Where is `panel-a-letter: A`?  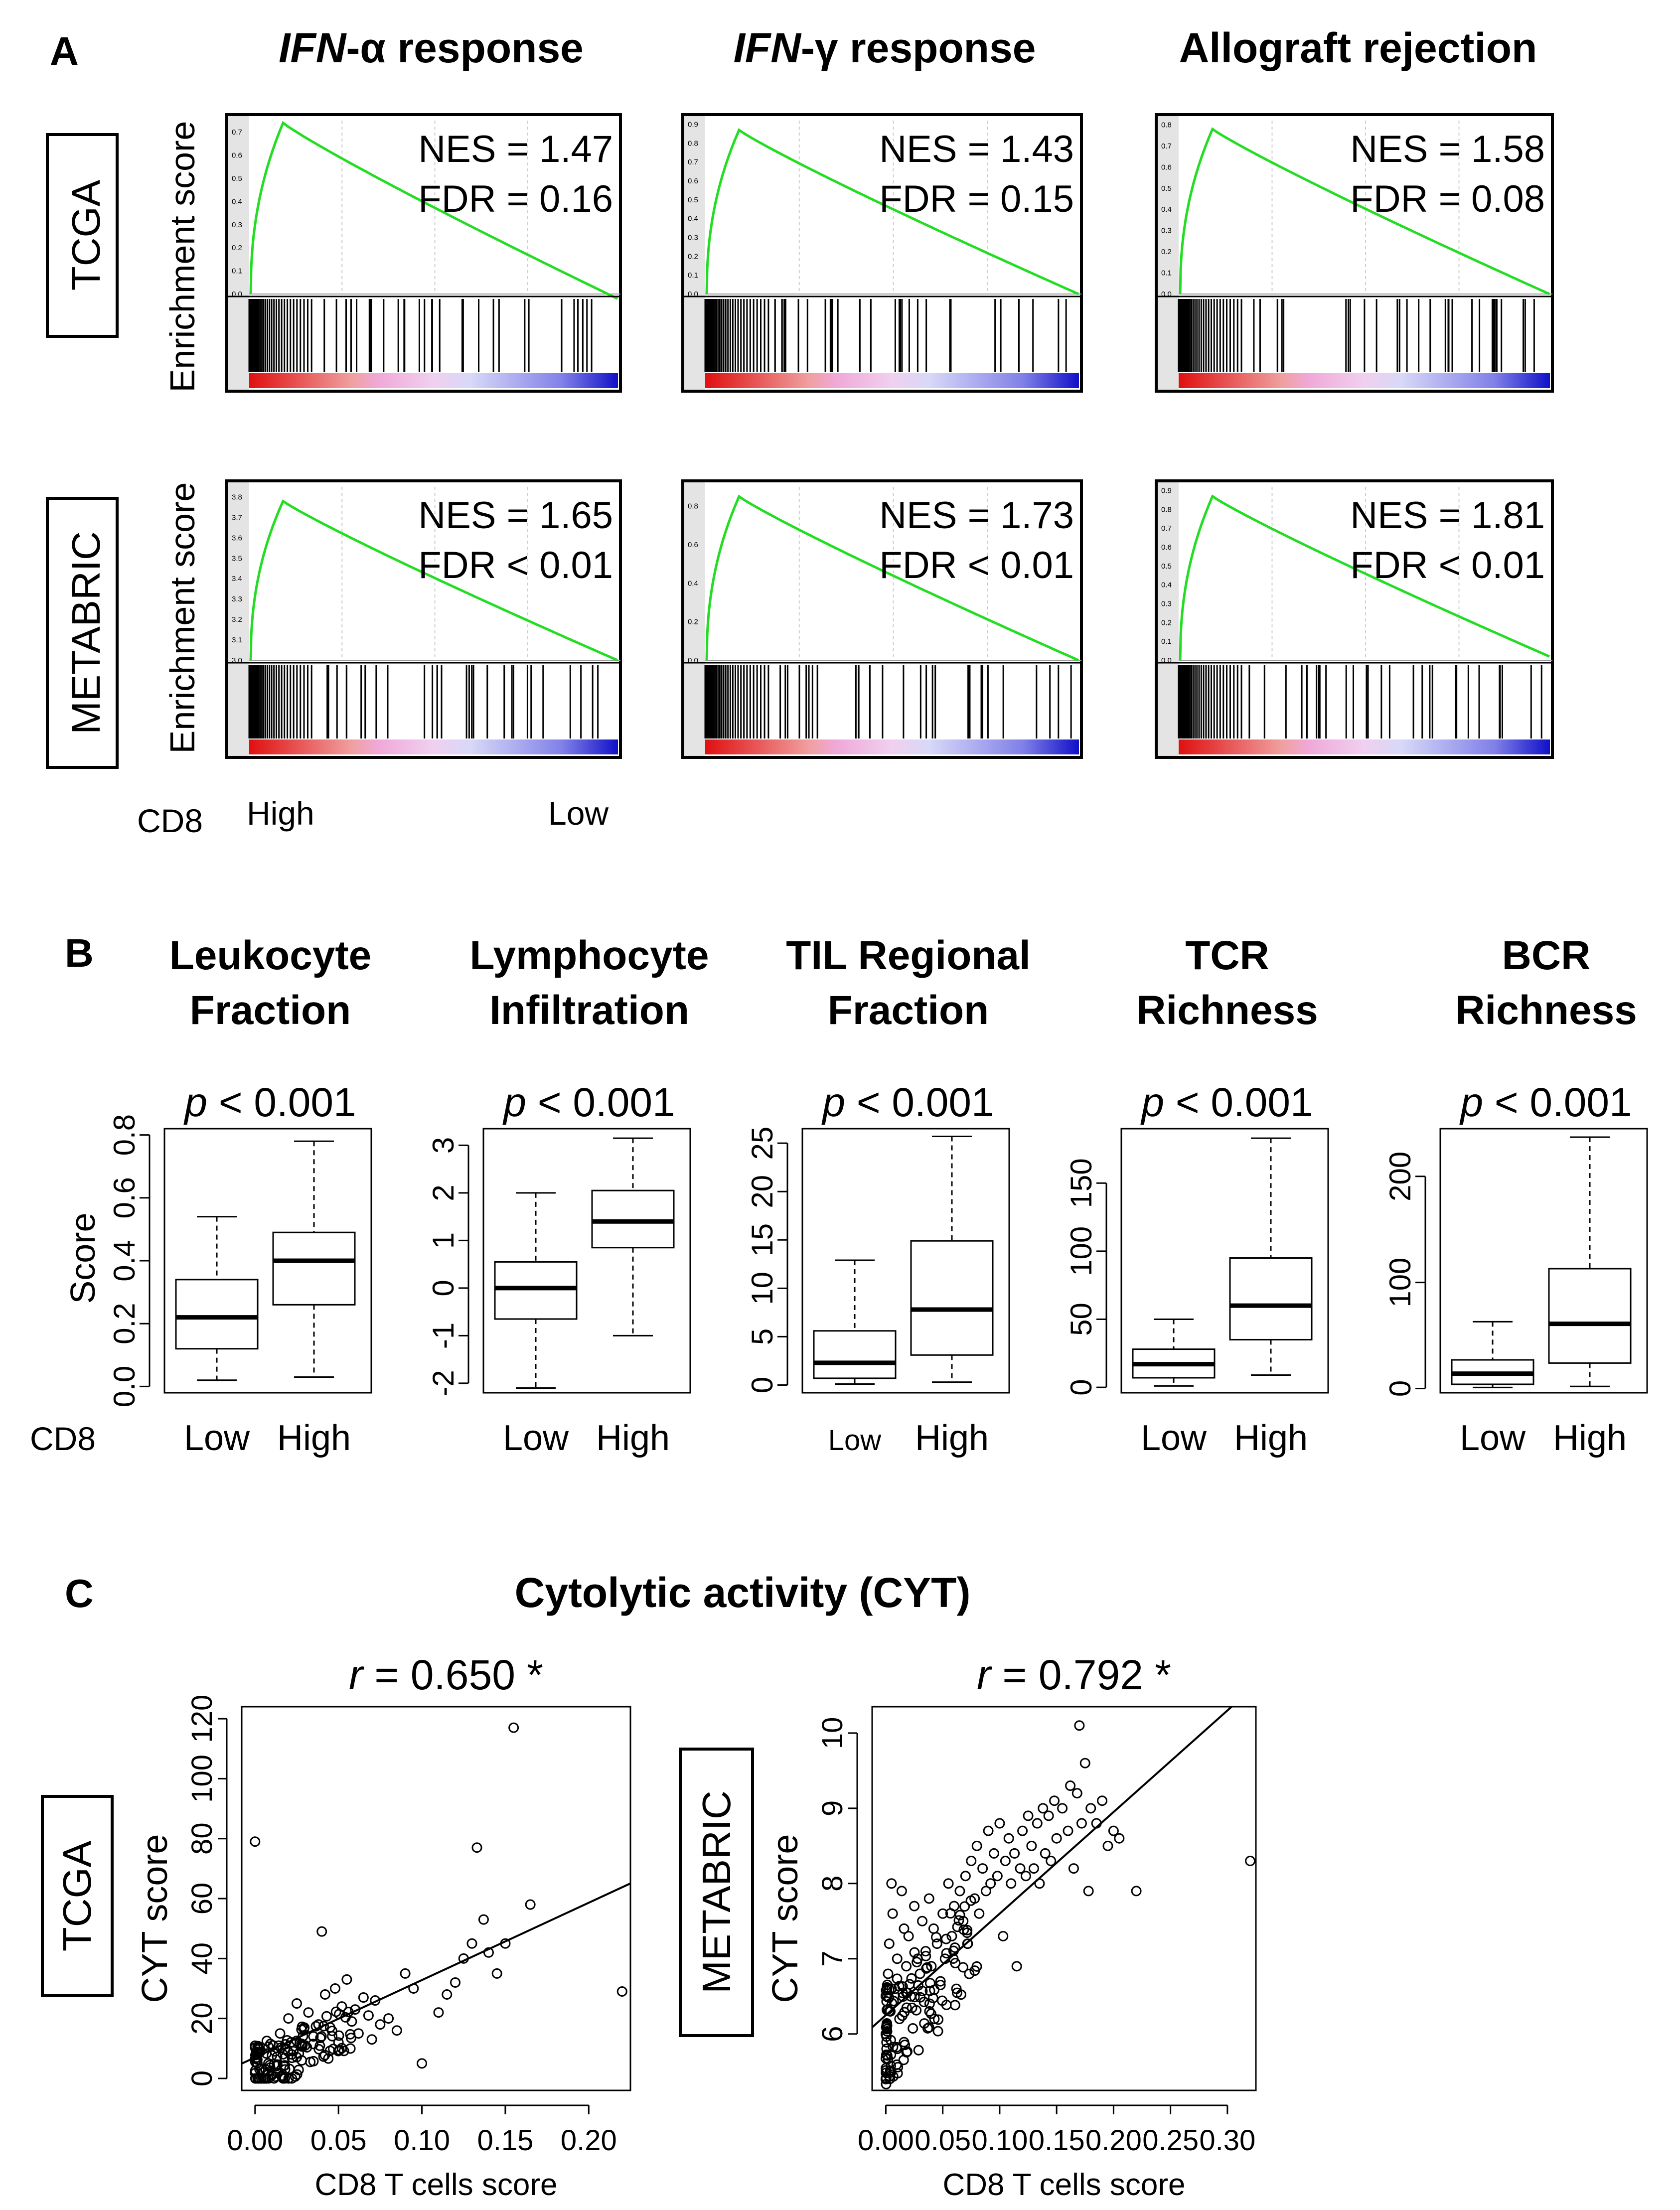 panel-a-letter: A is located at coordinates (65, 51).